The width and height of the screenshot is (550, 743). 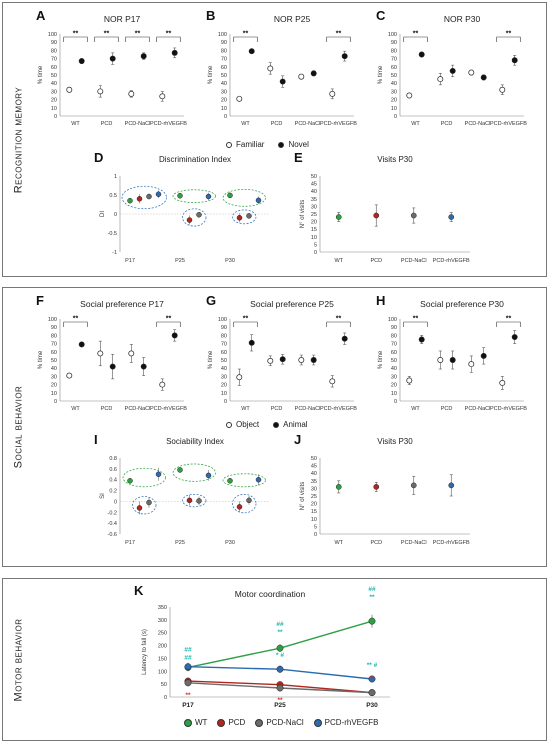 I want to click on section-label: Social behavior, so click(x=18, y=427).